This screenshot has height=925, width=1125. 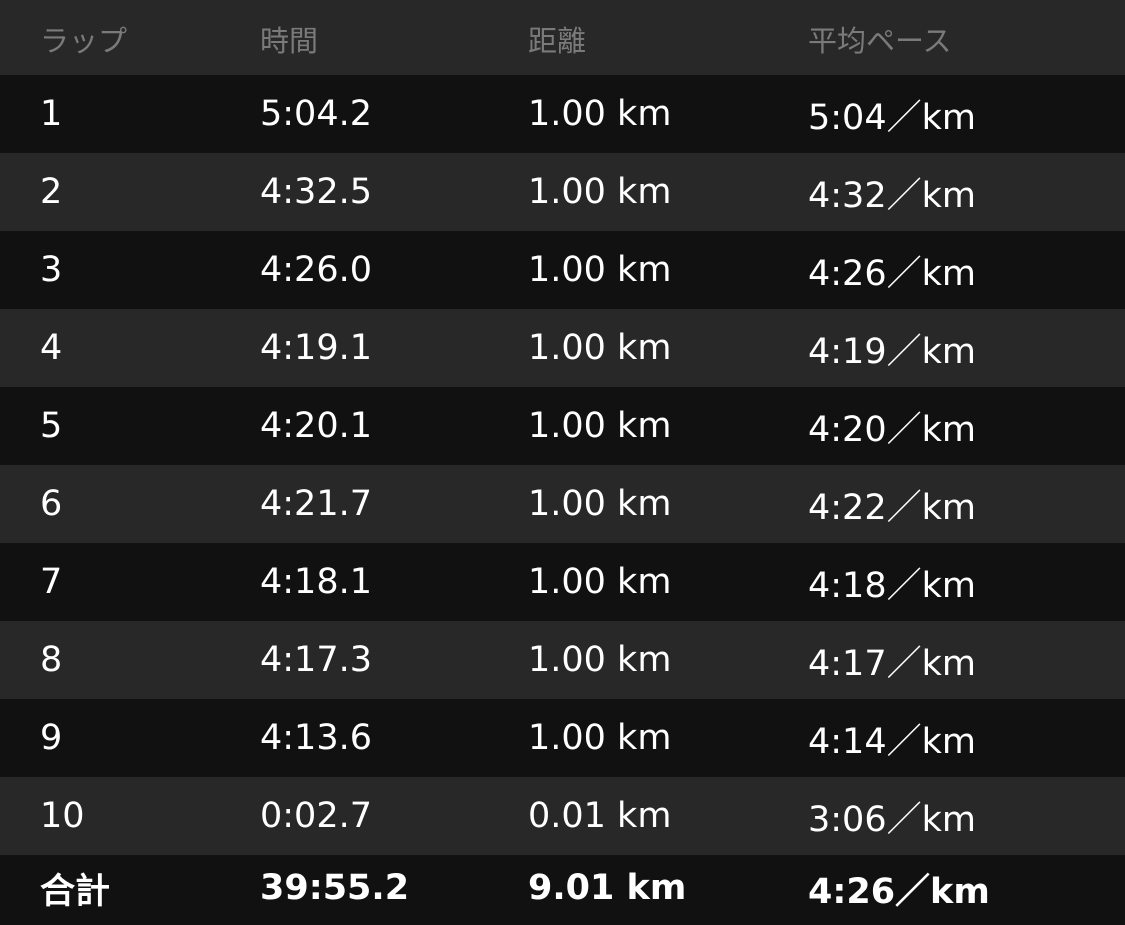 What do you see at coordinates (51, 114) in the screenshot?
I see `lap-number: 1` at bounding box center [51, 114].